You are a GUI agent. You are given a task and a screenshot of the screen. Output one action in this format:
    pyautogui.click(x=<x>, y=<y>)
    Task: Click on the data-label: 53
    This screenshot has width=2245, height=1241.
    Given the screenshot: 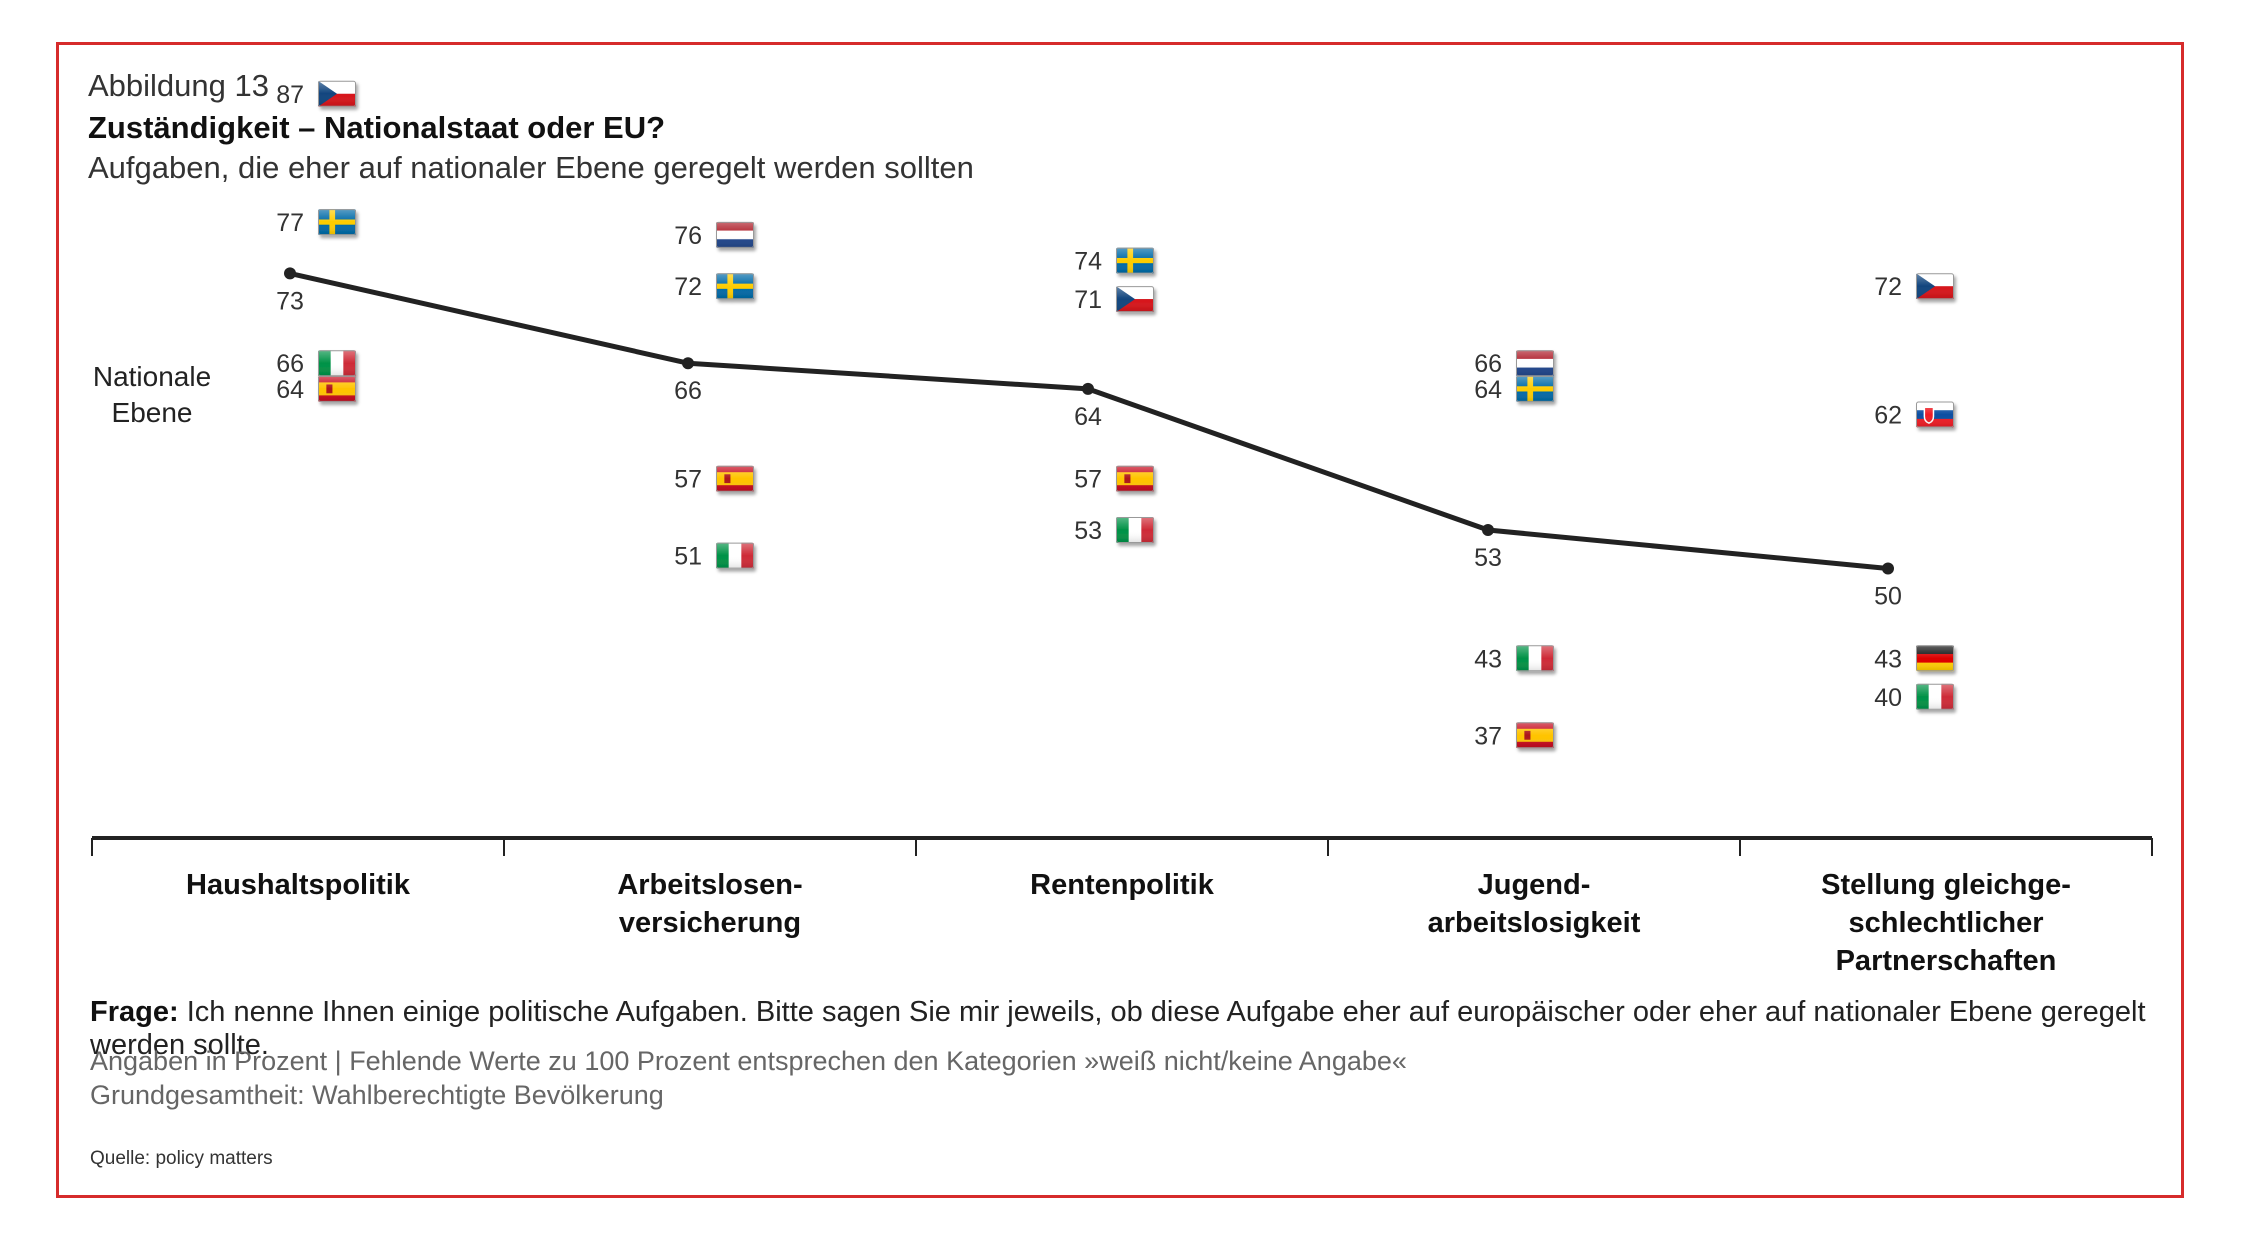 What is the action you would take?
    pyautogui.click(x=1488, y=558)
    